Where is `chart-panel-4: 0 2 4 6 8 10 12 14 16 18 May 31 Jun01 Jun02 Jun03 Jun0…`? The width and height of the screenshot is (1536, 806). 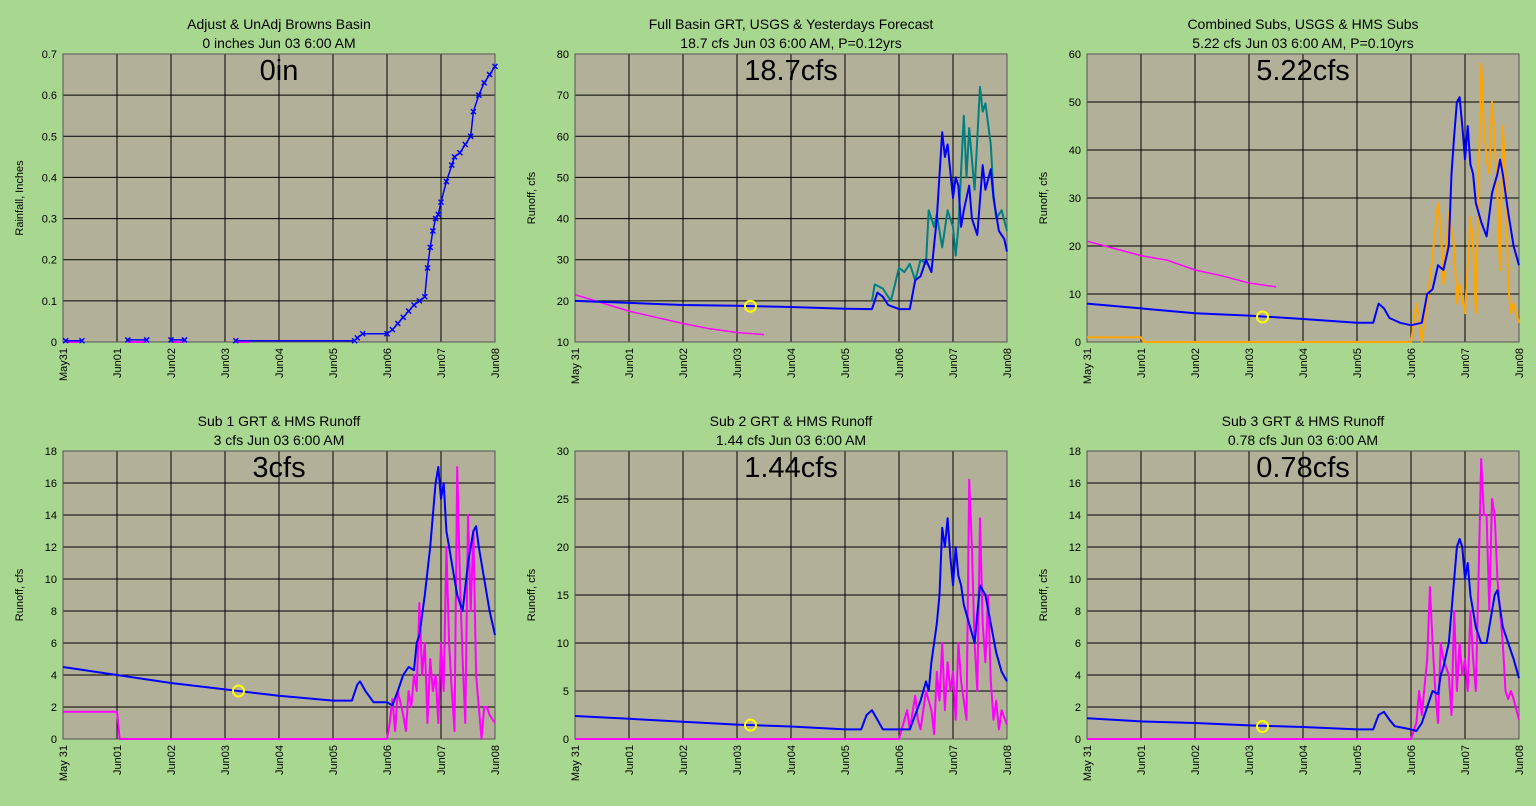 chart-panel-4: 0 2 4 6 8 10 12 14 16 18 May 31 Jun01 Jun02 Jun03 Jun0… is located at coordinates (258, 597).